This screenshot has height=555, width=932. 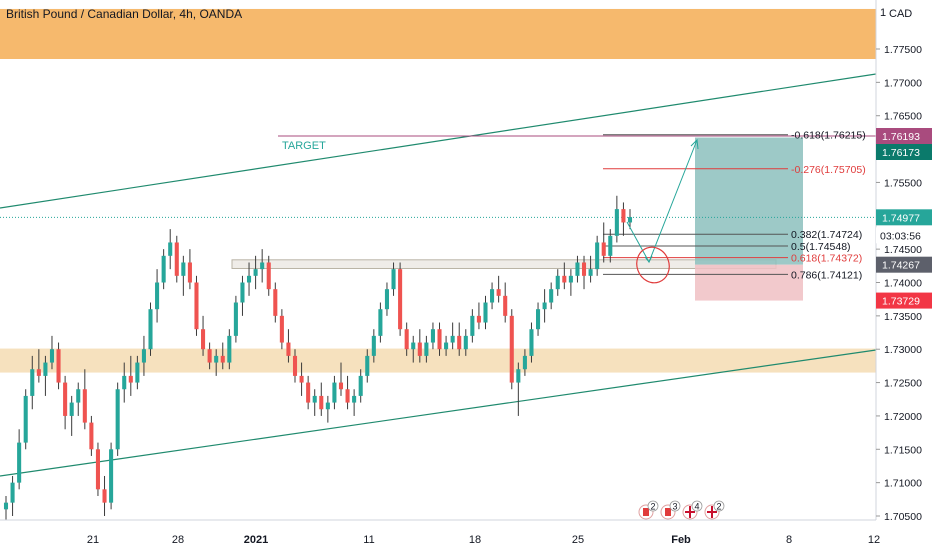 I want to click on supply-zone, so click(x=438, y=34).